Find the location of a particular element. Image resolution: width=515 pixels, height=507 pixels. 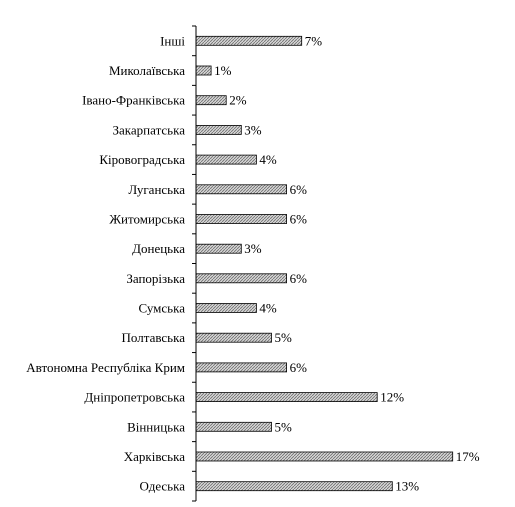

value-label: 12% is located at coordinates (392, 397).